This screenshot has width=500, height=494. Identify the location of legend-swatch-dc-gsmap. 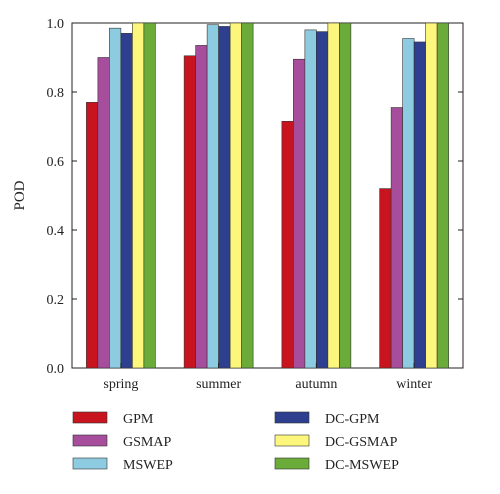
(292, 440).